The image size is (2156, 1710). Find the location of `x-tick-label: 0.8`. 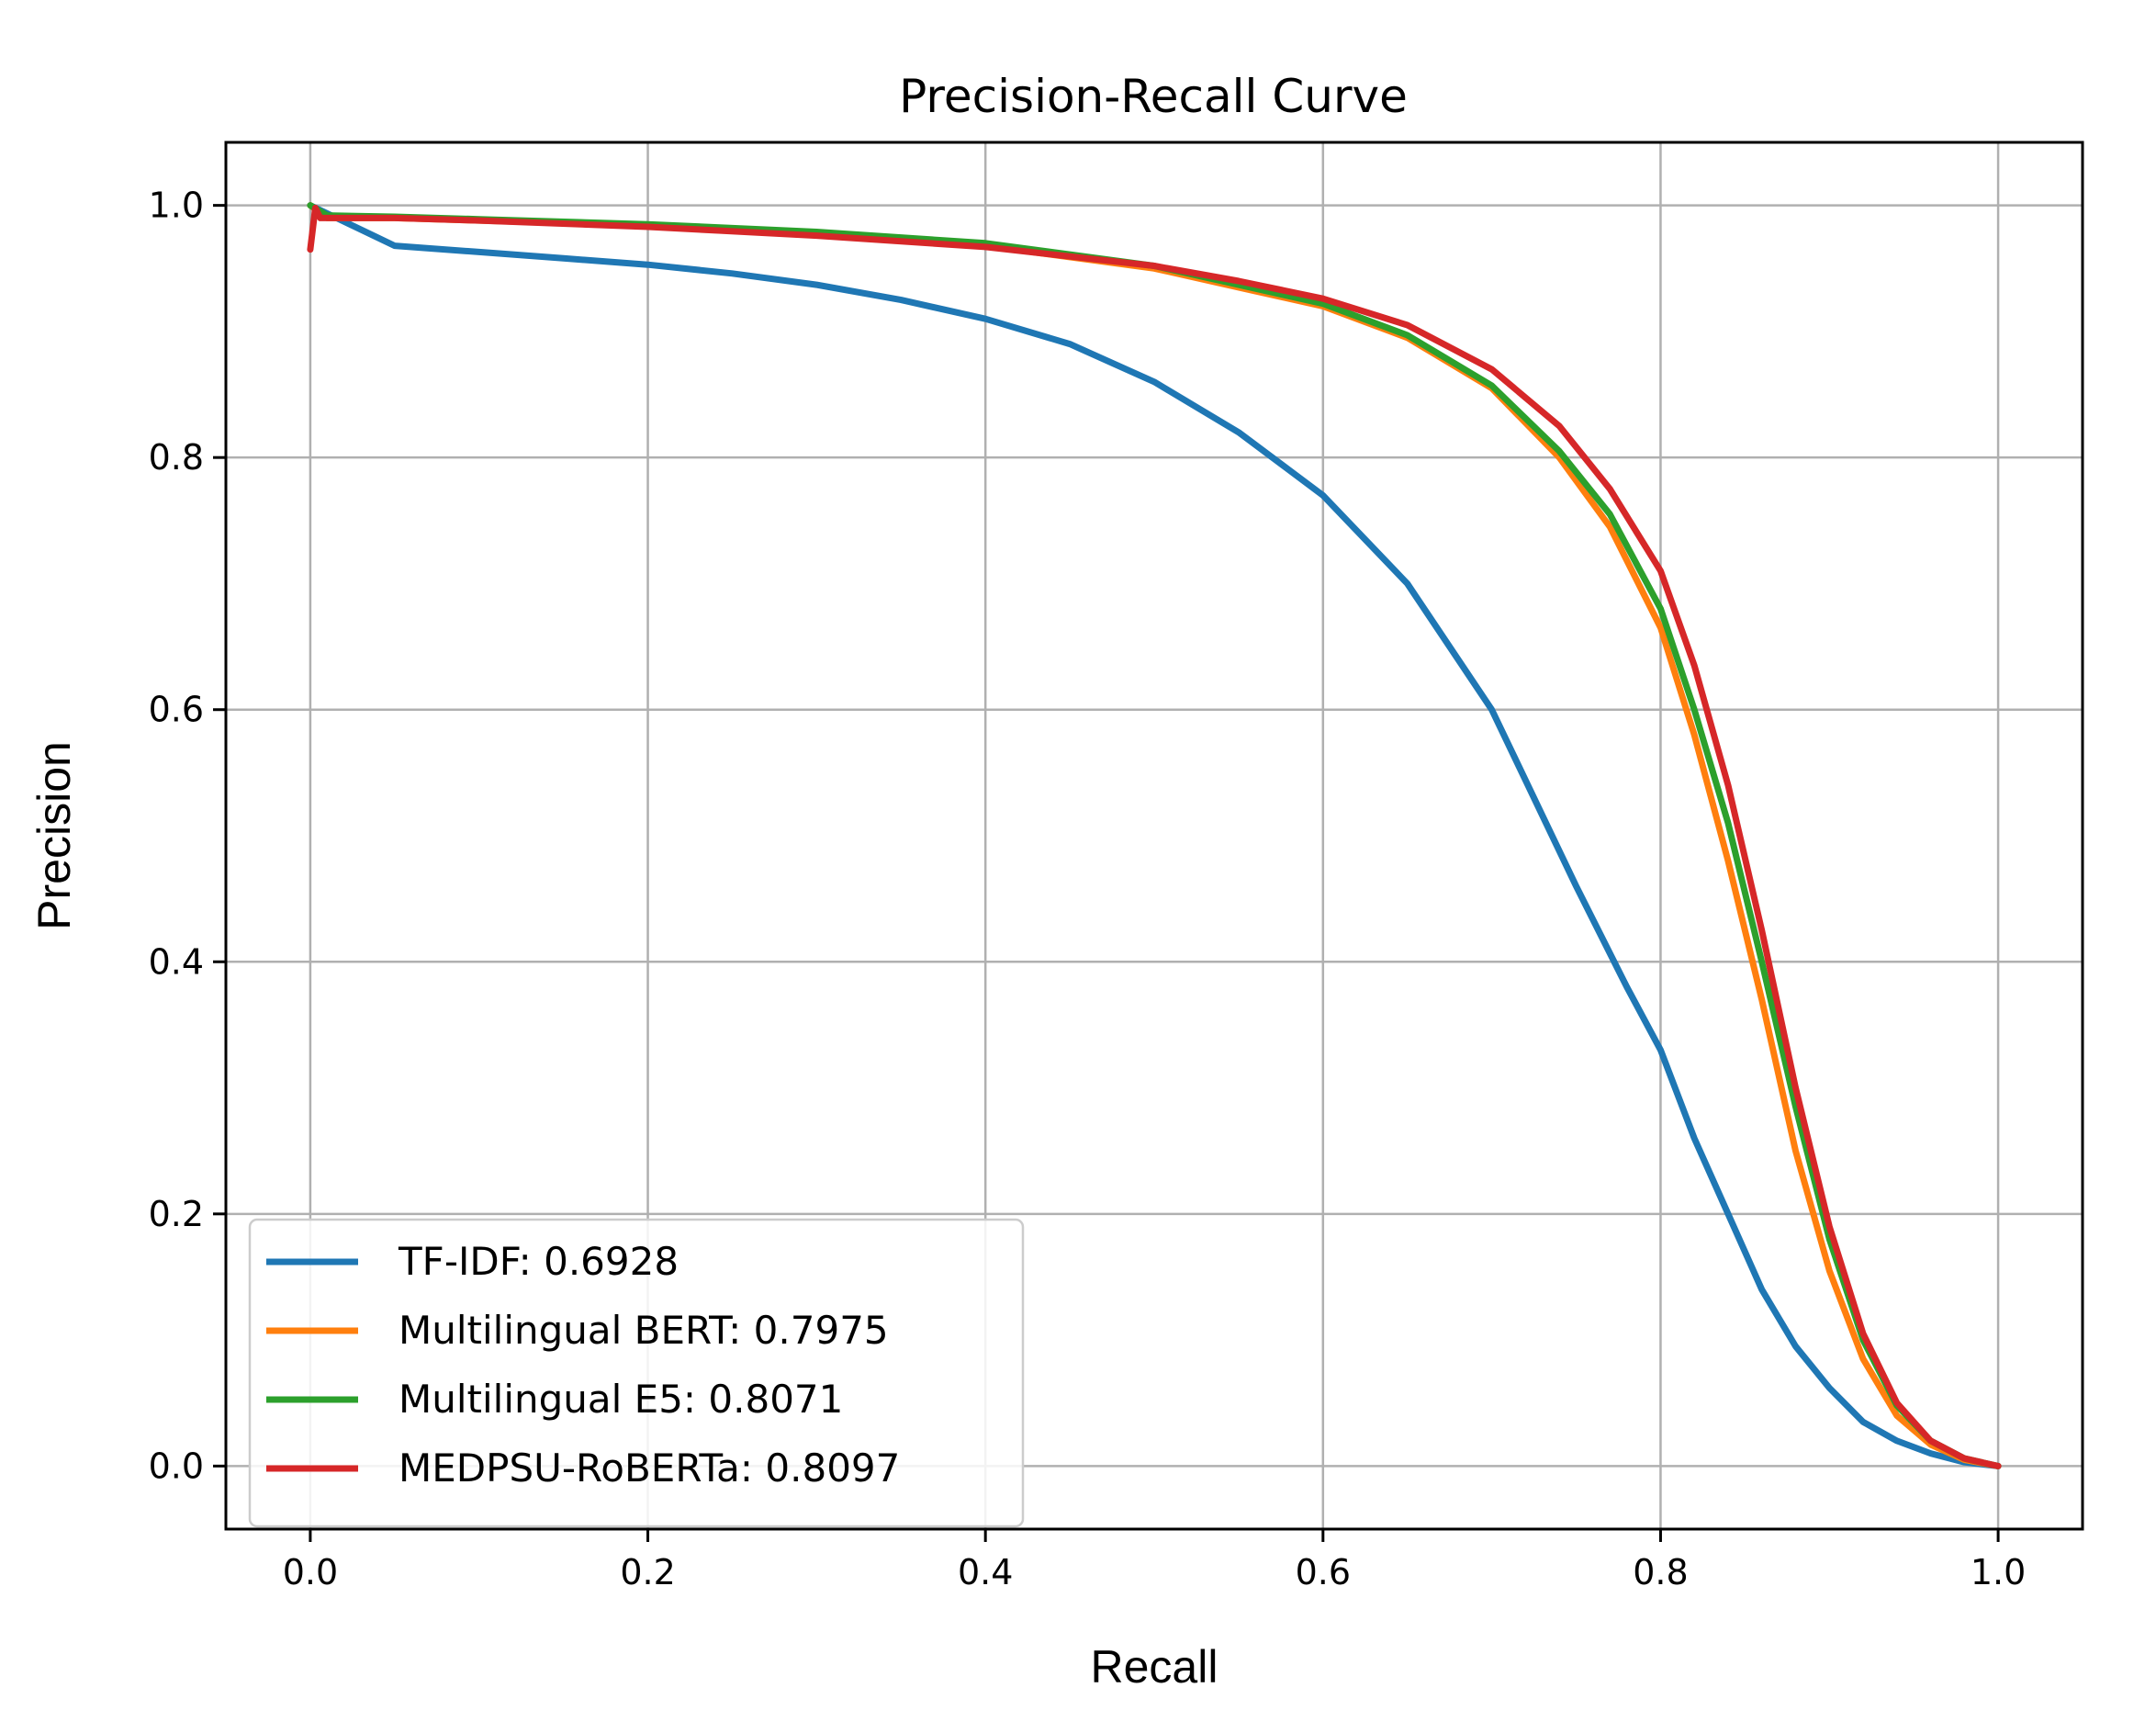

x-tick-label: 0.8 is located at coordinates (1660, 1572).